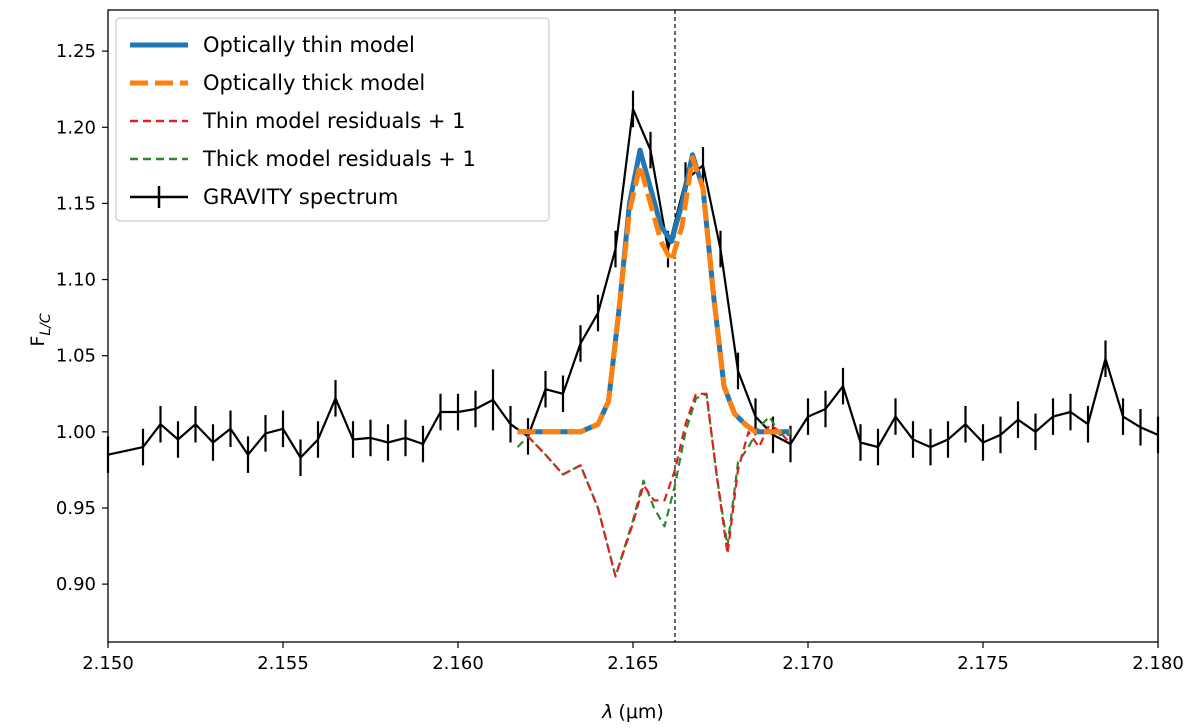  I want to click on legend-label-thin-residuals: Thin model residuals + 1, so click(333, 121).